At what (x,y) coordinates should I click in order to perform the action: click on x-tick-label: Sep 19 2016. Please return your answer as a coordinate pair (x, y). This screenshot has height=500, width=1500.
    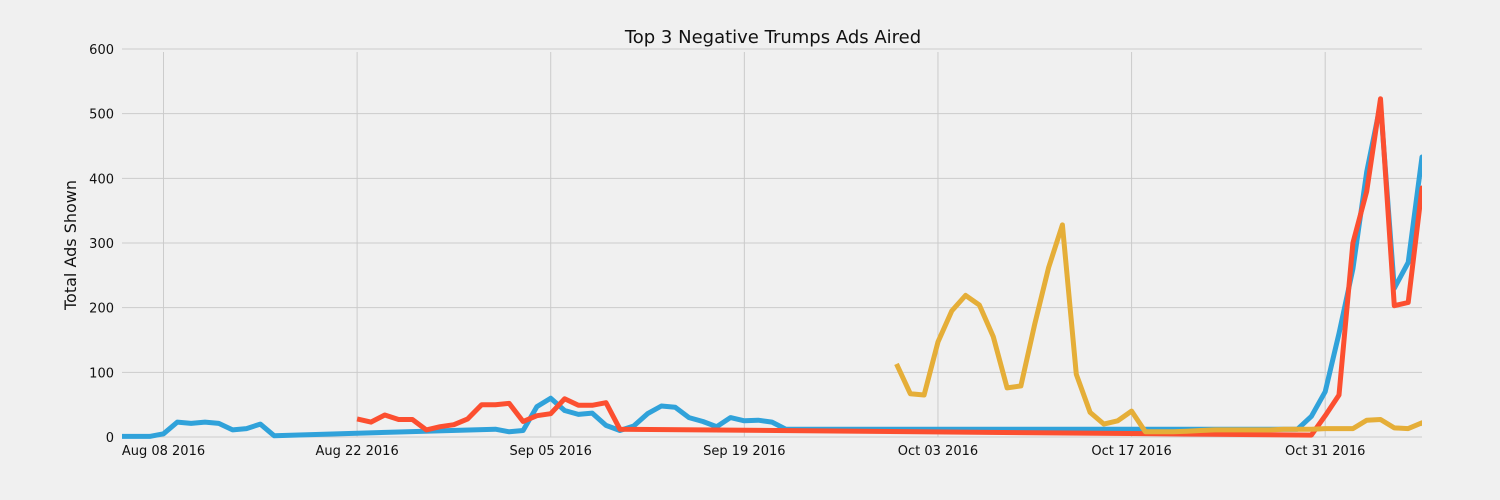
    Looking at the image, I should click on (744, 451).